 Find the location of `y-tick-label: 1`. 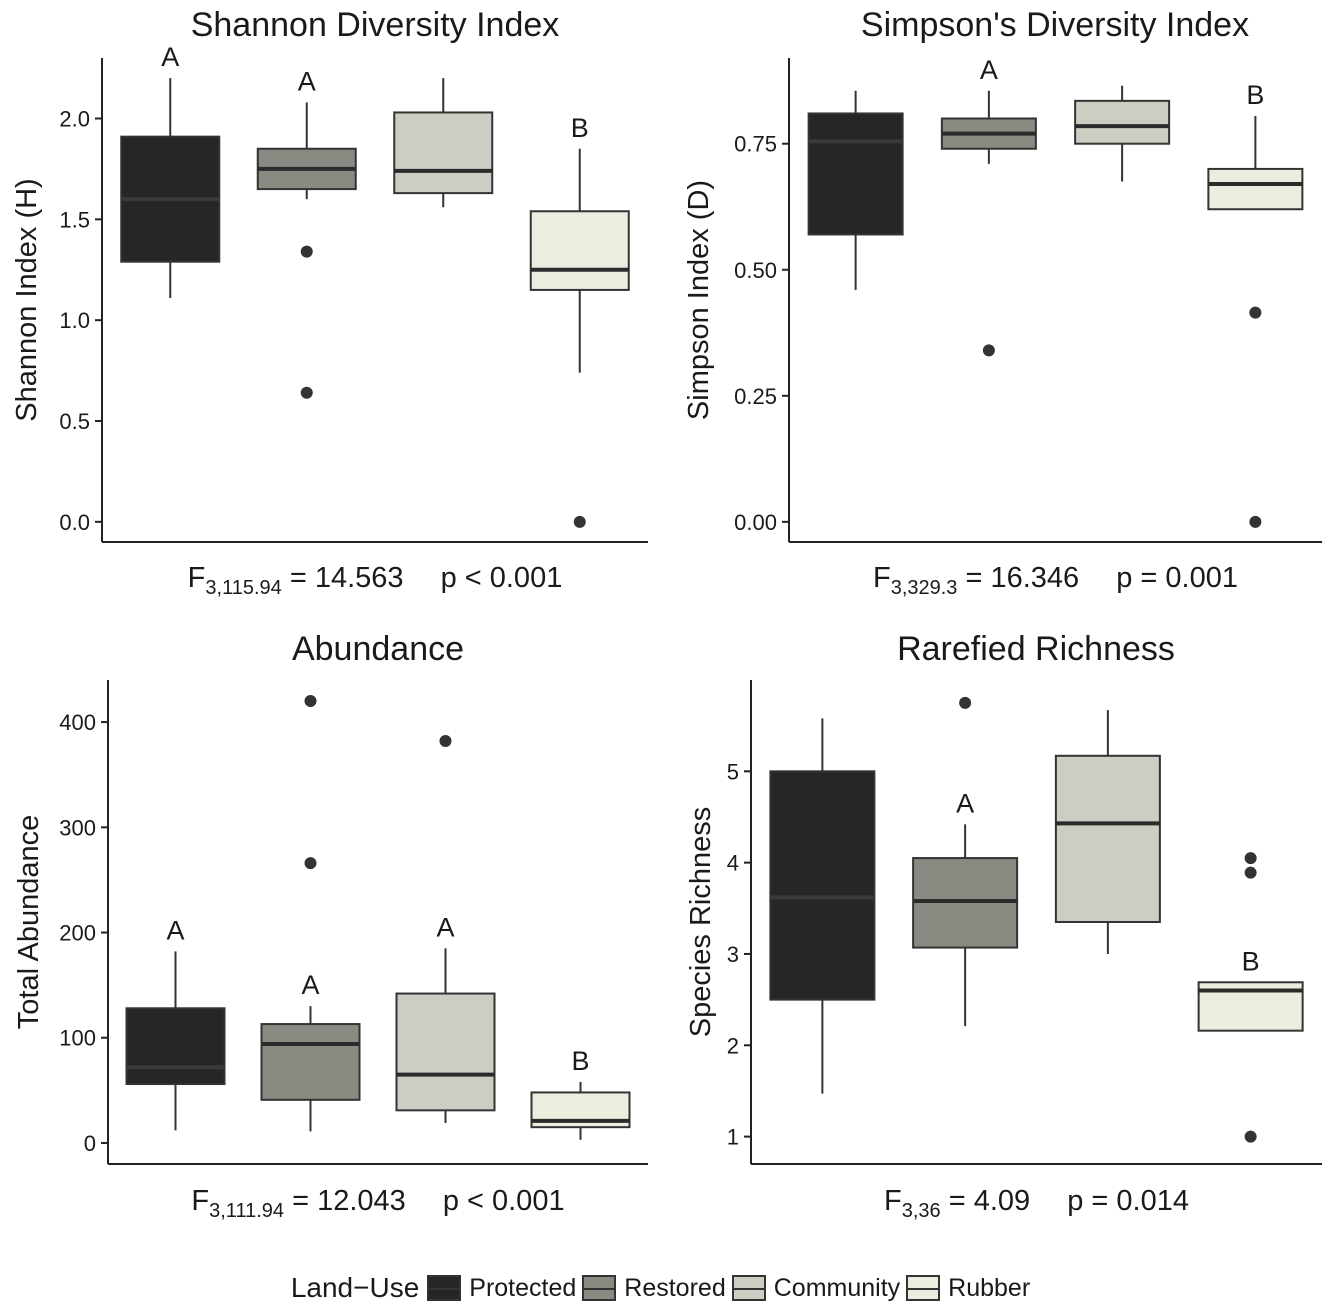

y-tick-label: 1 is located at coordinates (733, 1137).